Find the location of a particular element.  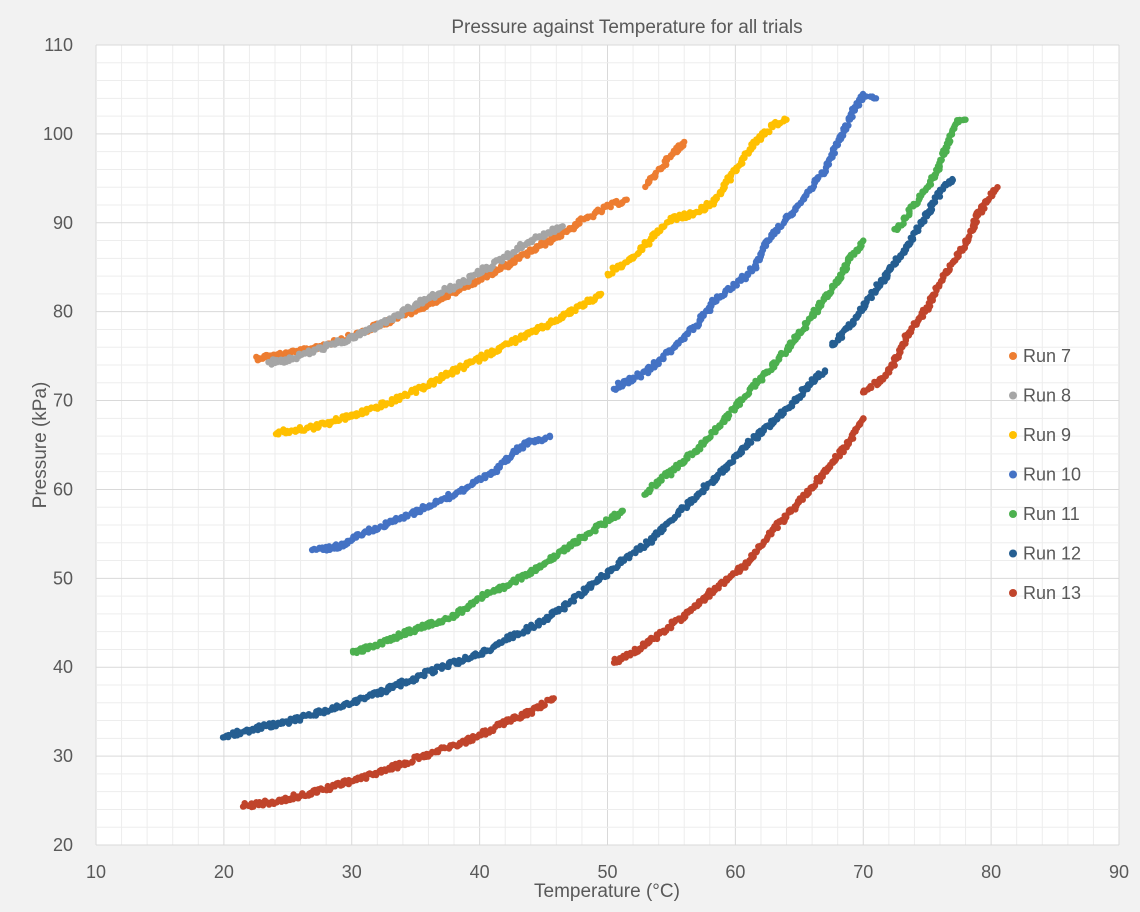

x-tick-label: 80 is located at coordinates (991, 872).